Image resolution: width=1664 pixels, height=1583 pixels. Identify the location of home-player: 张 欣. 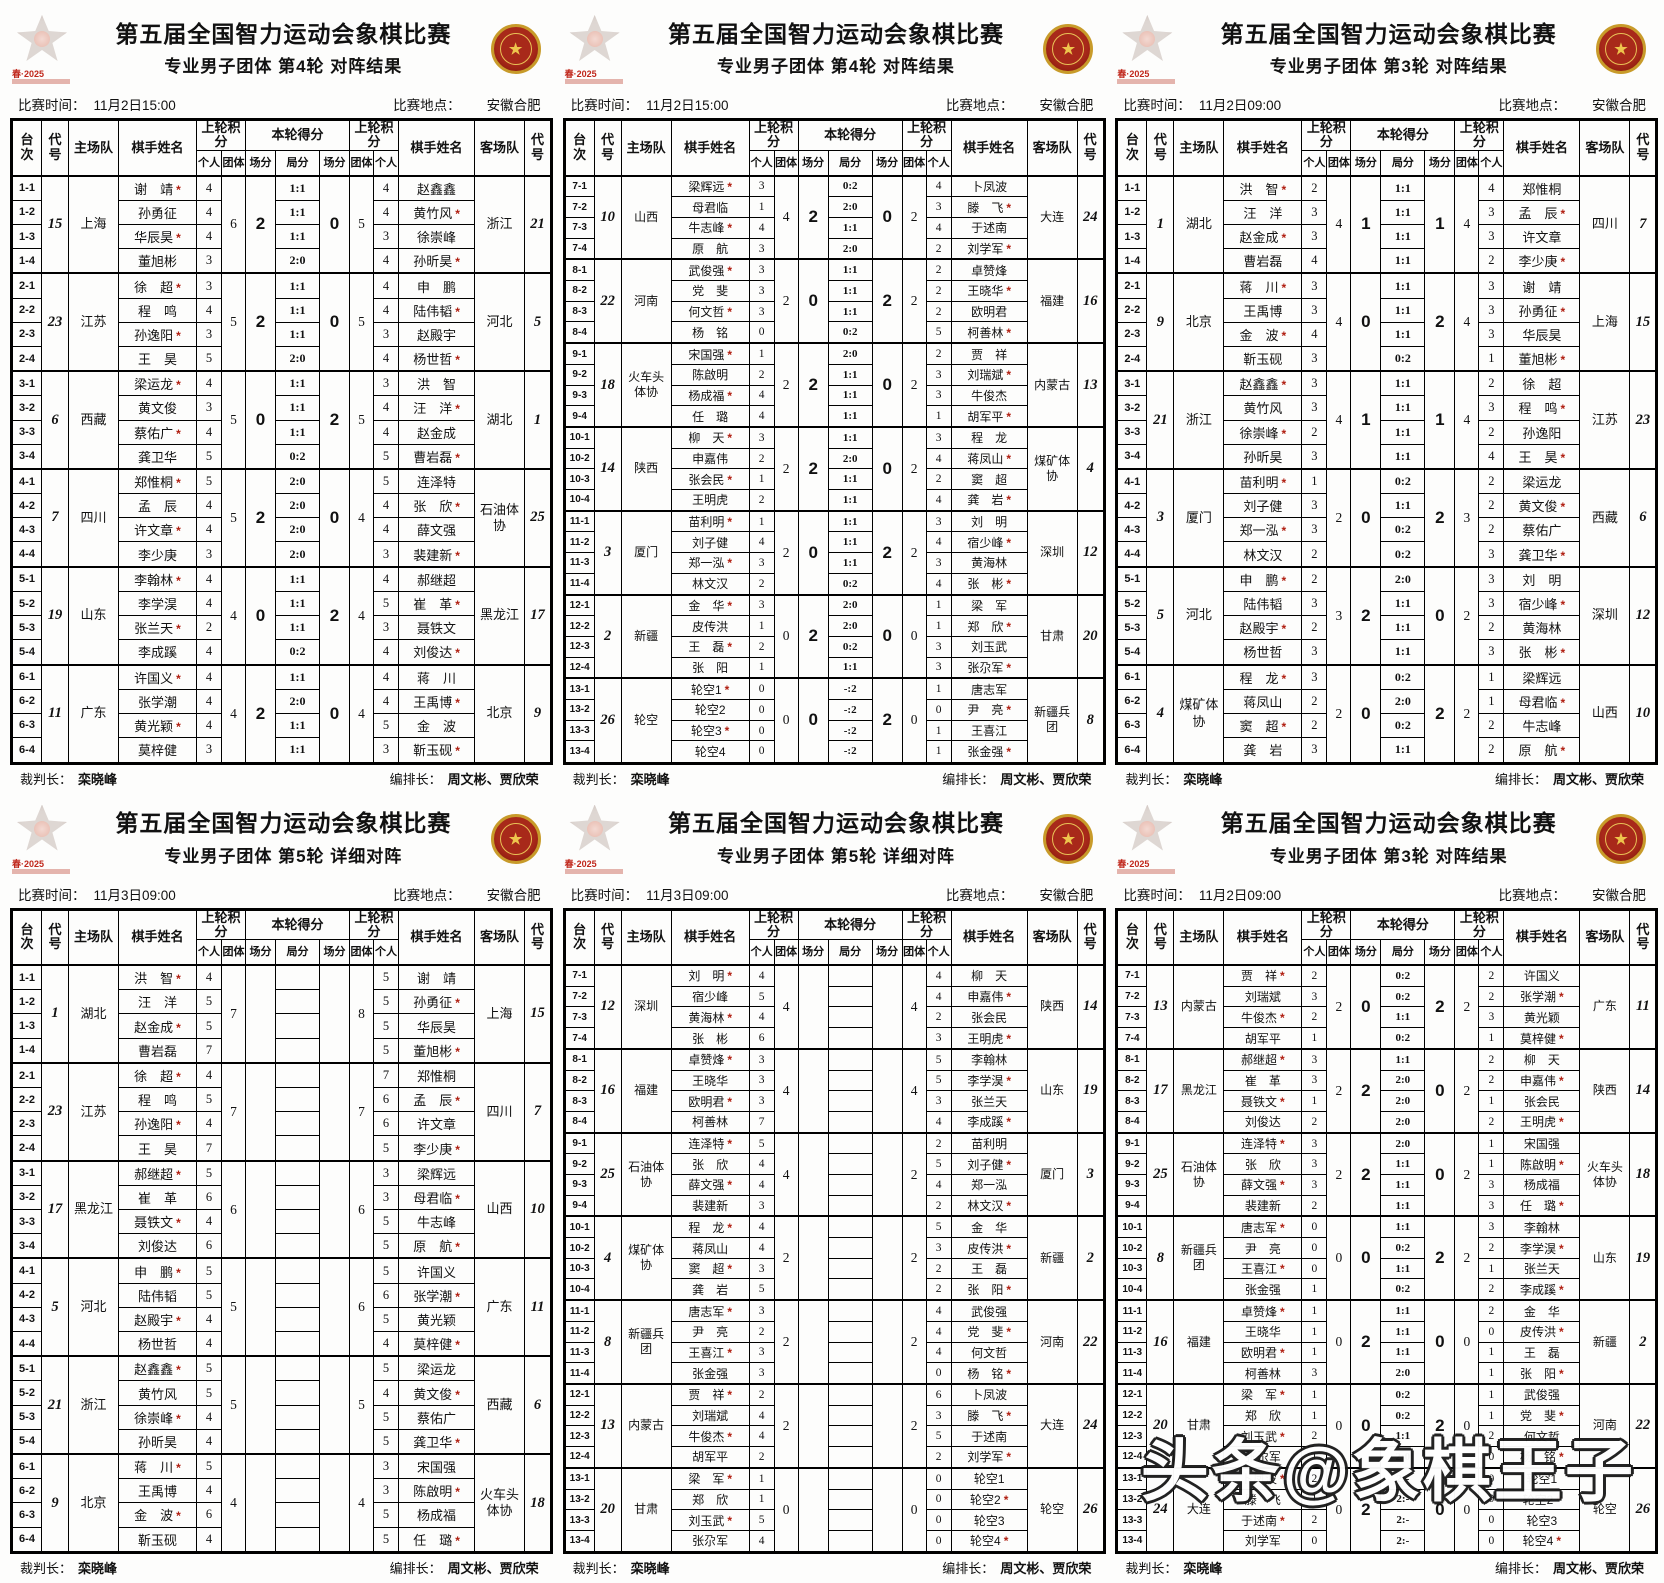
(710, 1164).